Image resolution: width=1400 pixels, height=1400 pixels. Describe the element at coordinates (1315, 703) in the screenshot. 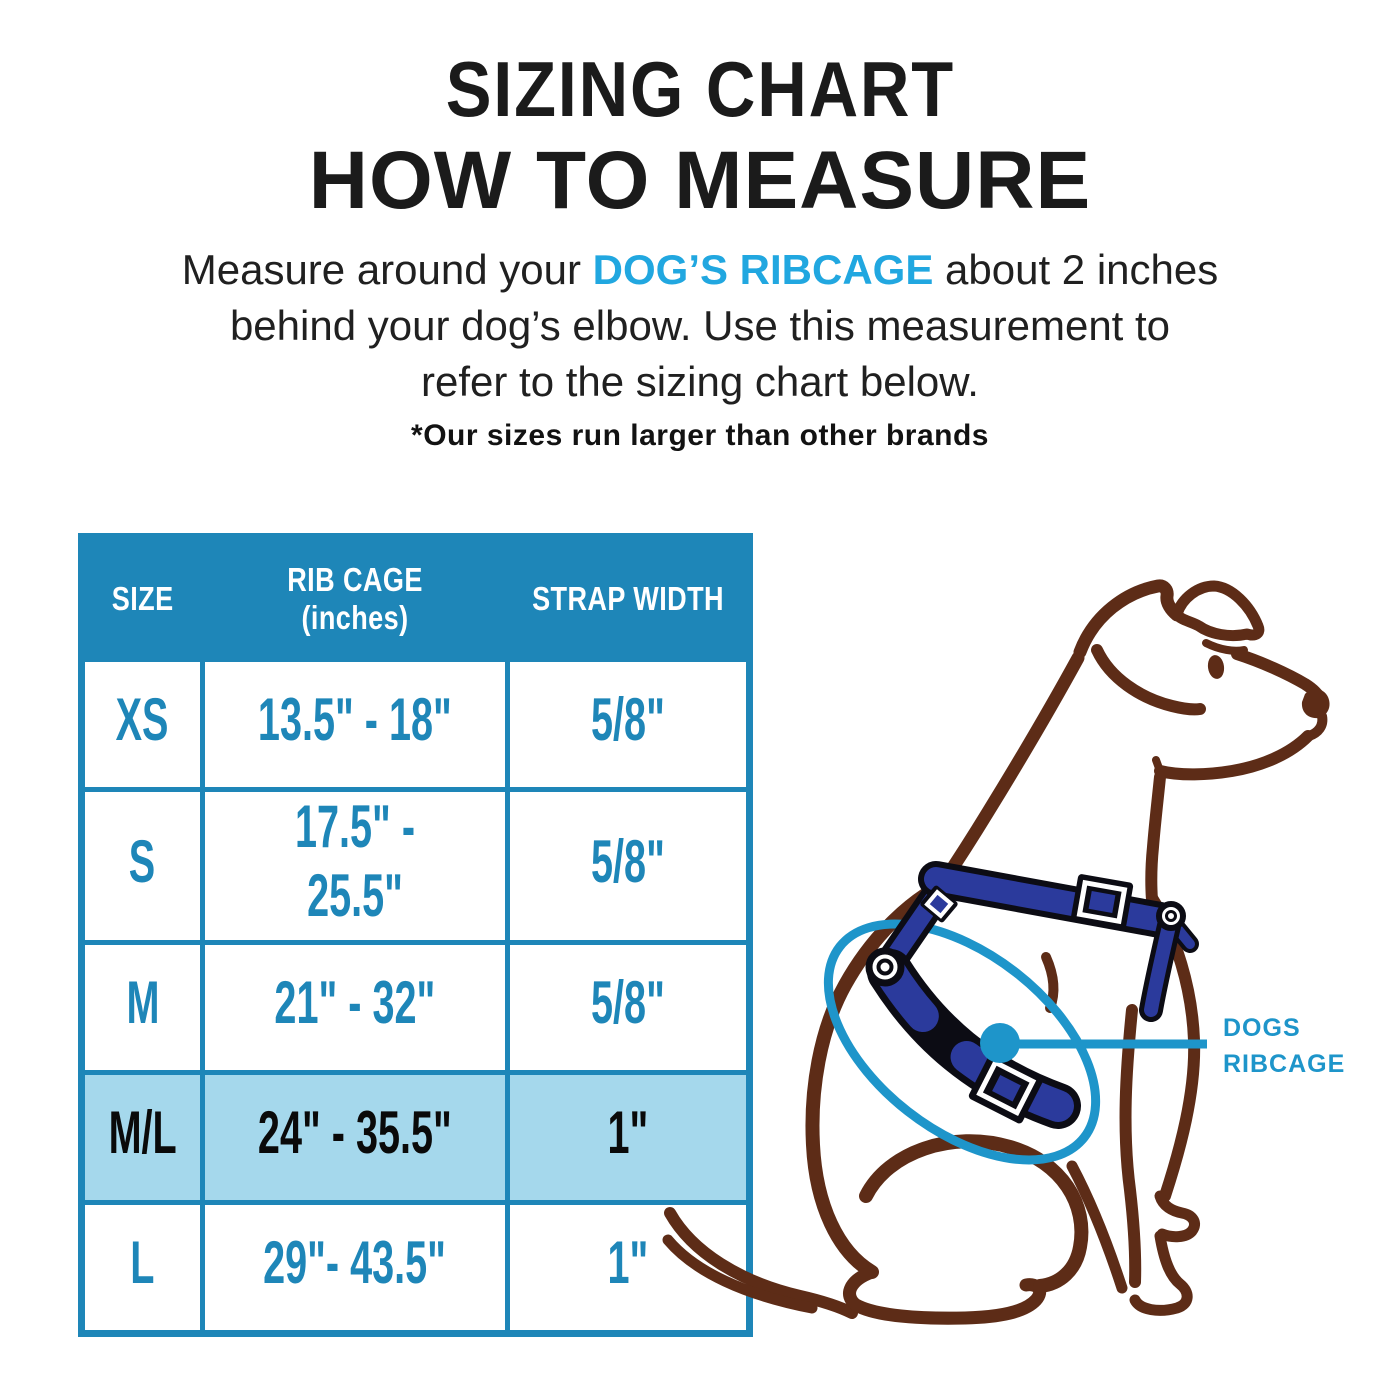

I see `dog-nose` at that location.